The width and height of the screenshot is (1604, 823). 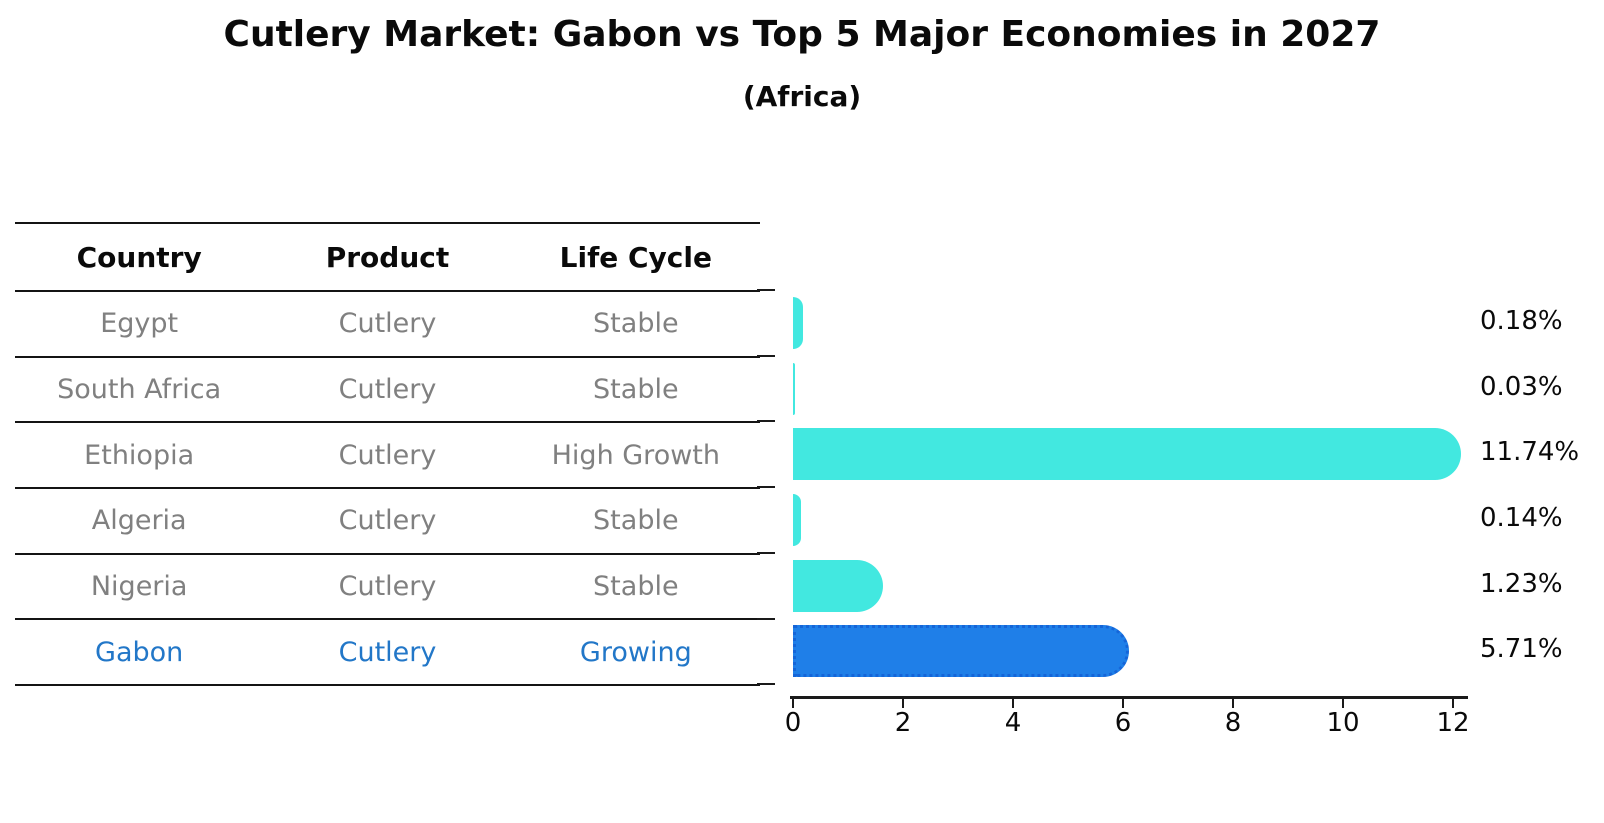 What do you see at coordinates (1129, 697) in the screenshot?
I see `x-axis-line` at bounding box center [1129, 697].